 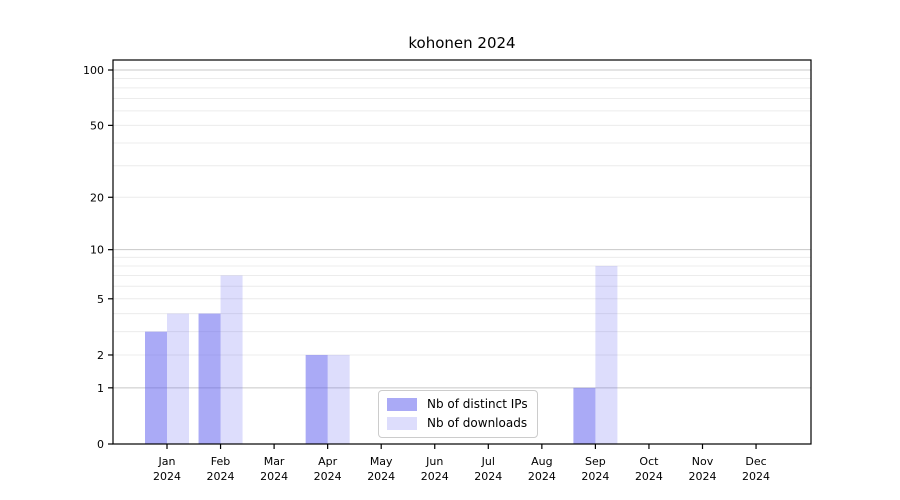 I want to click on x-tick-label-month: Feb, so click(x=220, y=461).